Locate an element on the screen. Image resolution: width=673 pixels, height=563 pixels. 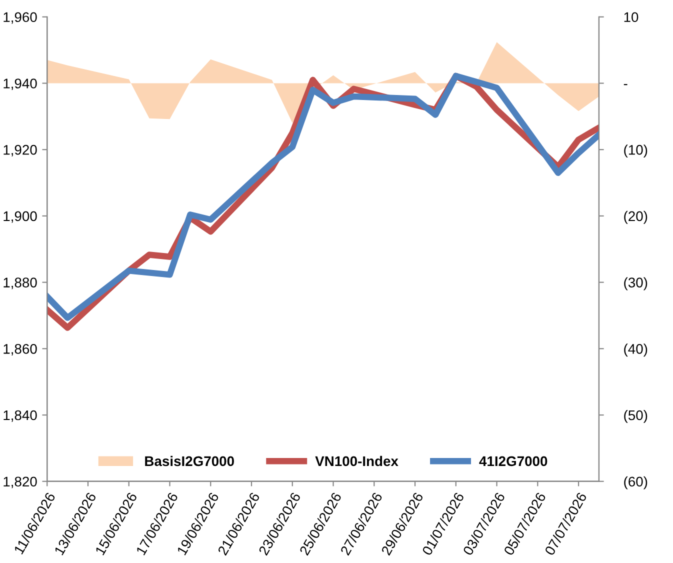
y-tick-label: 1,920 is located at coordinates (20, 150).